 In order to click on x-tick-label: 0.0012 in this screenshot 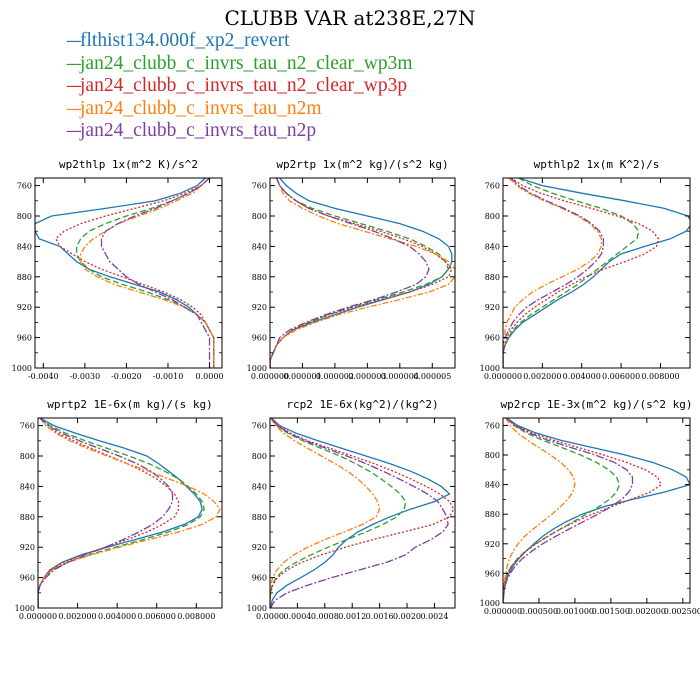, I will do `click(352, 616)`.